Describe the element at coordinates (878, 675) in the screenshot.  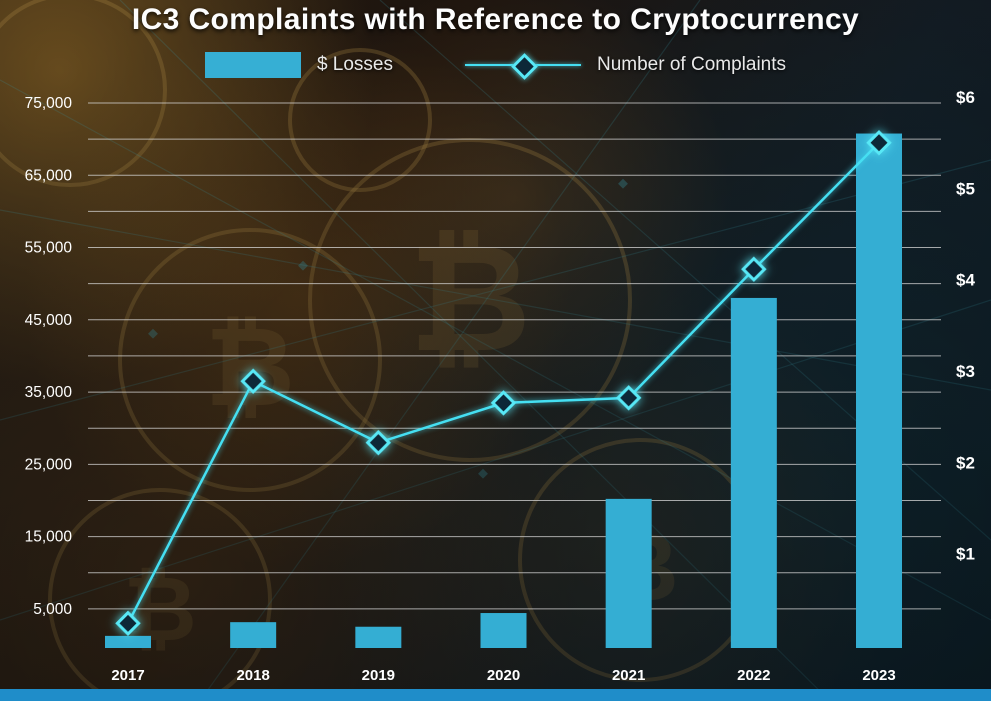
I see `x-axis-year-label: 2023` at that location.